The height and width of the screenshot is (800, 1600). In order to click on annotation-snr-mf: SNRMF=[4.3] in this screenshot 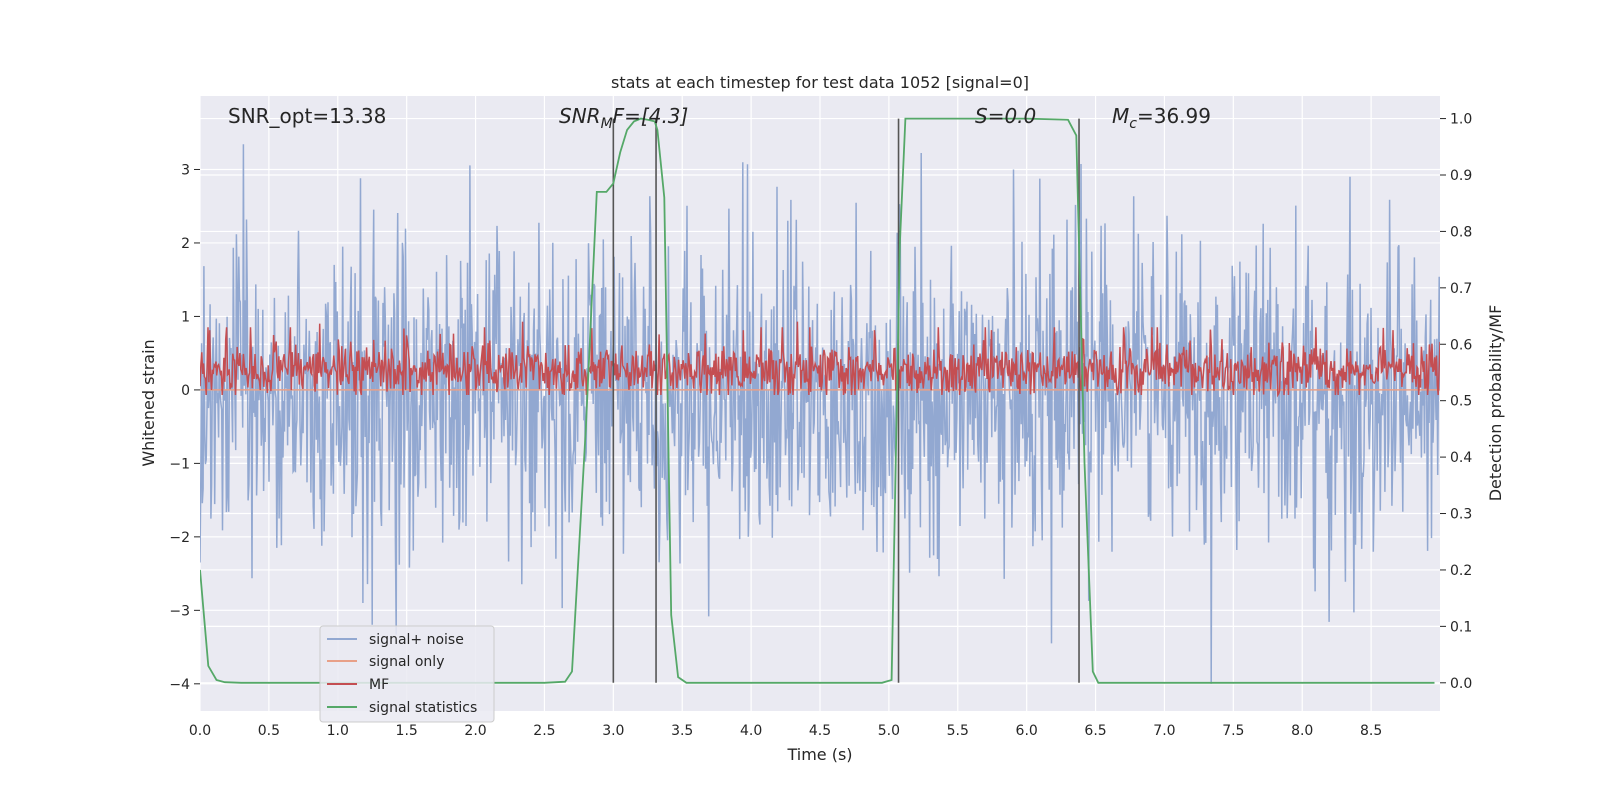, I will do `click(623, 118)`.